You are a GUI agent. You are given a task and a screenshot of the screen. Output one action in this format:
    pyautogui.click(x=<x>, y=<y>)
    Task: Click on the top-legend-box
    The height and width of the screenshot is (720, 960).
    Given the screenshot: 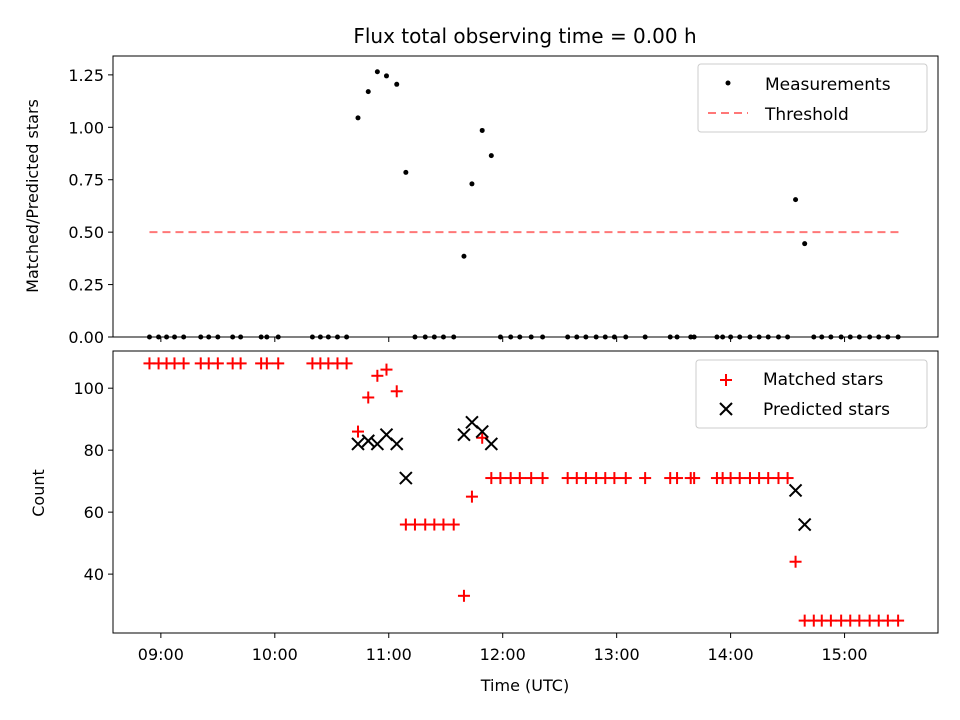 What is the action you would take?
    pyautogui.click(x=812, y=98)
    